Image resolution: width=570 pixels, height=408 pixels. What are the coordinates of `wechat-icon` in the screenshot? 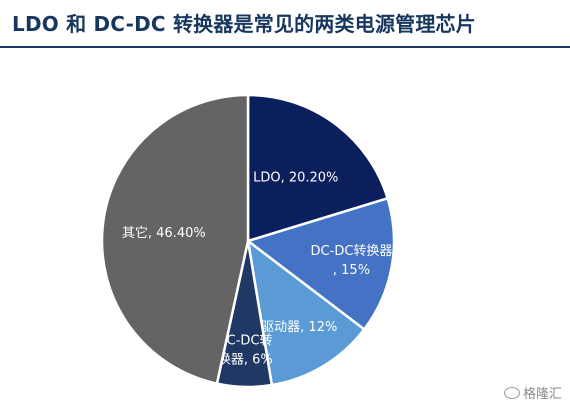 It's located at (511, 393).